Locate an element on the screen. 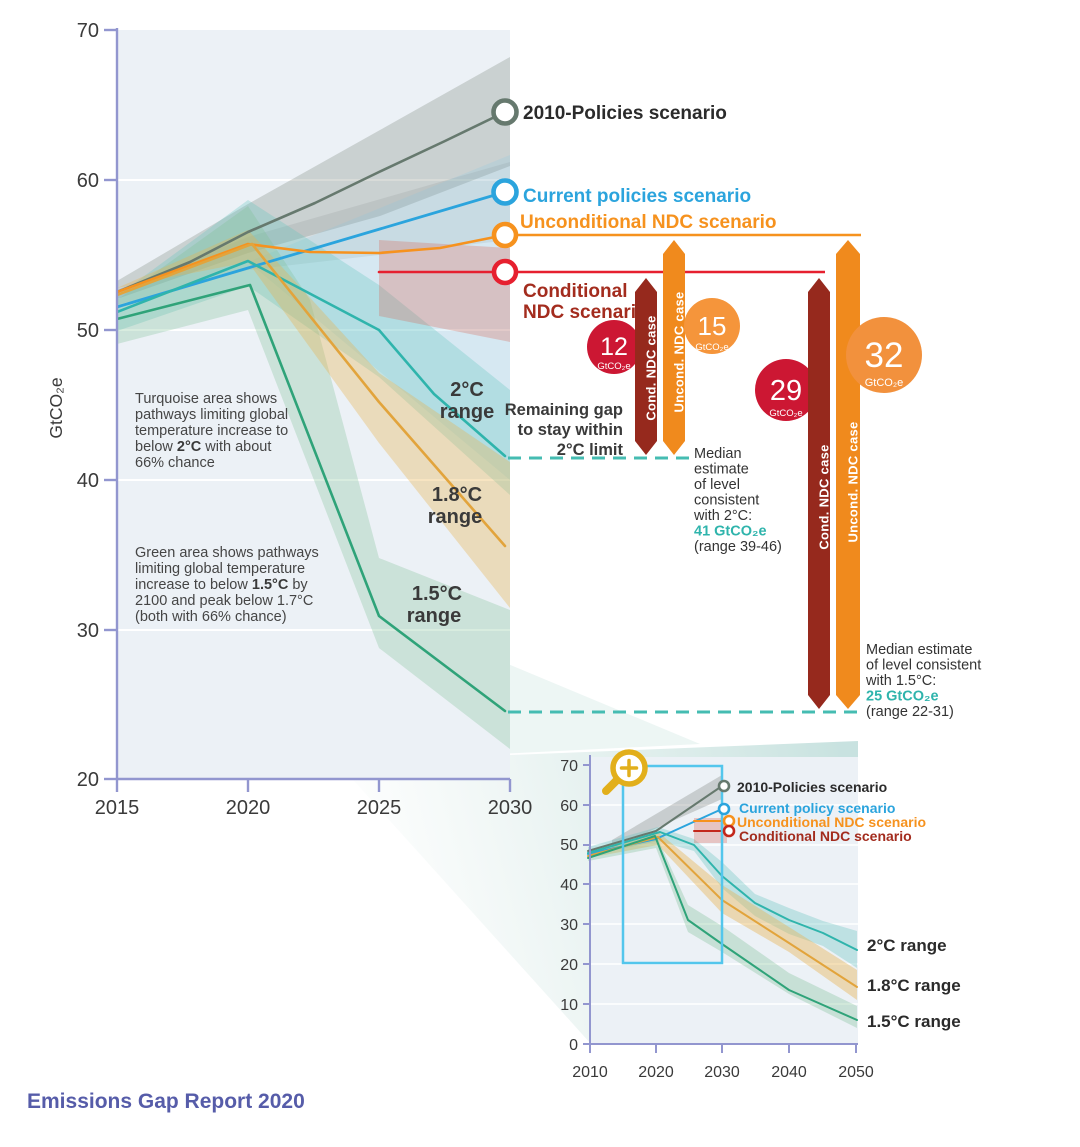 The width and height of the screenshot is (1080, 1147). gap-circle-12: 12 GtCO₂e is located at coordinates (614, 347).